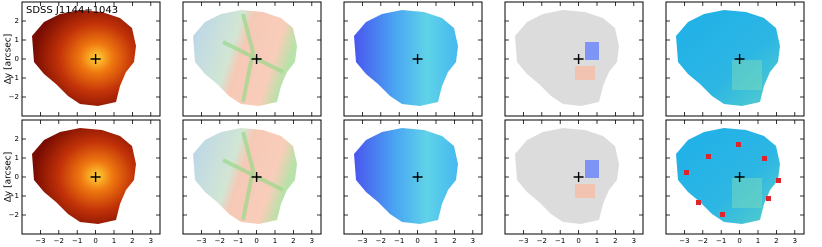 This screenshot has height=247, width=822. Describe the element at coordinates (72, 10) in the screenshot. I see `chart-title: SDSS J1144+1043` at that location.